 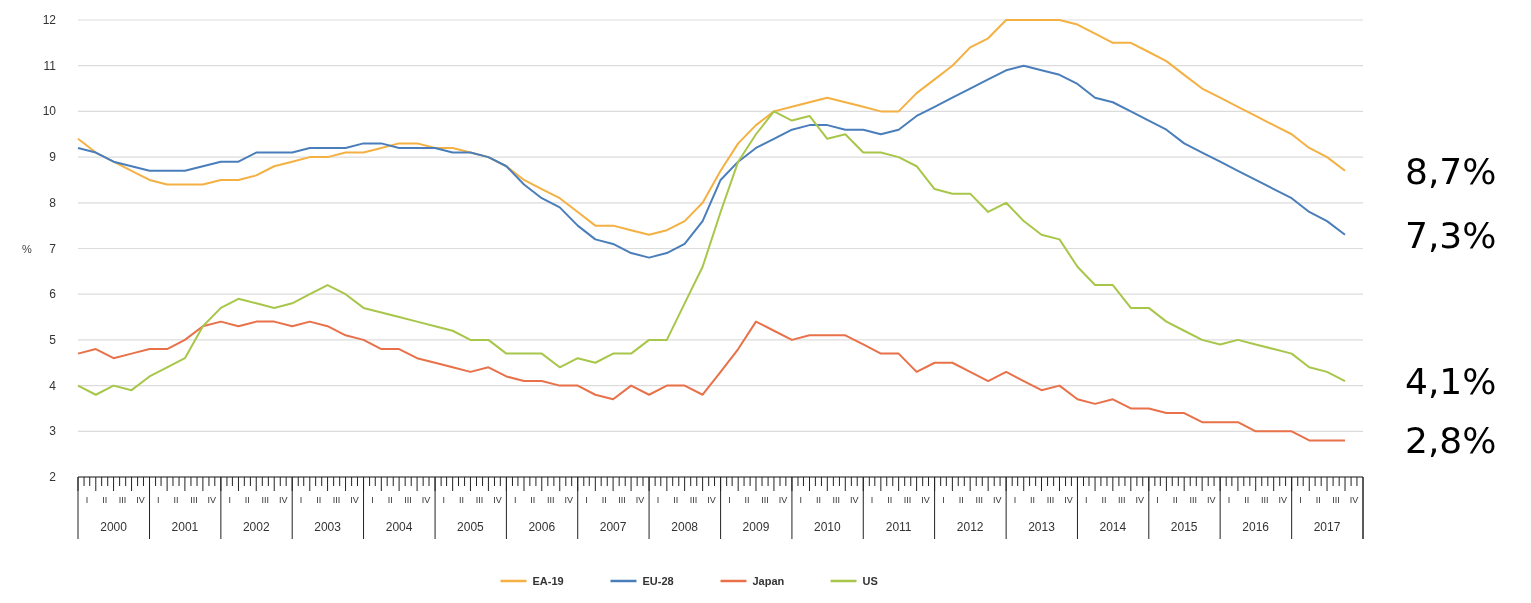 What do you see at coordinates (114, 527) in the screenshot?
I see `x-tick-label: 2000` at bounding box center [114, 527].